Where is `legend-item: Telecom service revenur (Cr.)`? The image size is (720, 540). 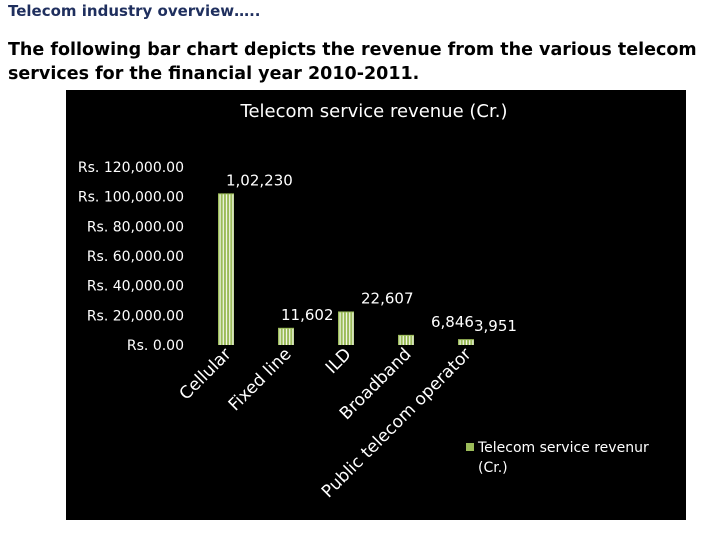
legend-item: Telecom service revenur (Cr.) is located at coordinates (557, 458).